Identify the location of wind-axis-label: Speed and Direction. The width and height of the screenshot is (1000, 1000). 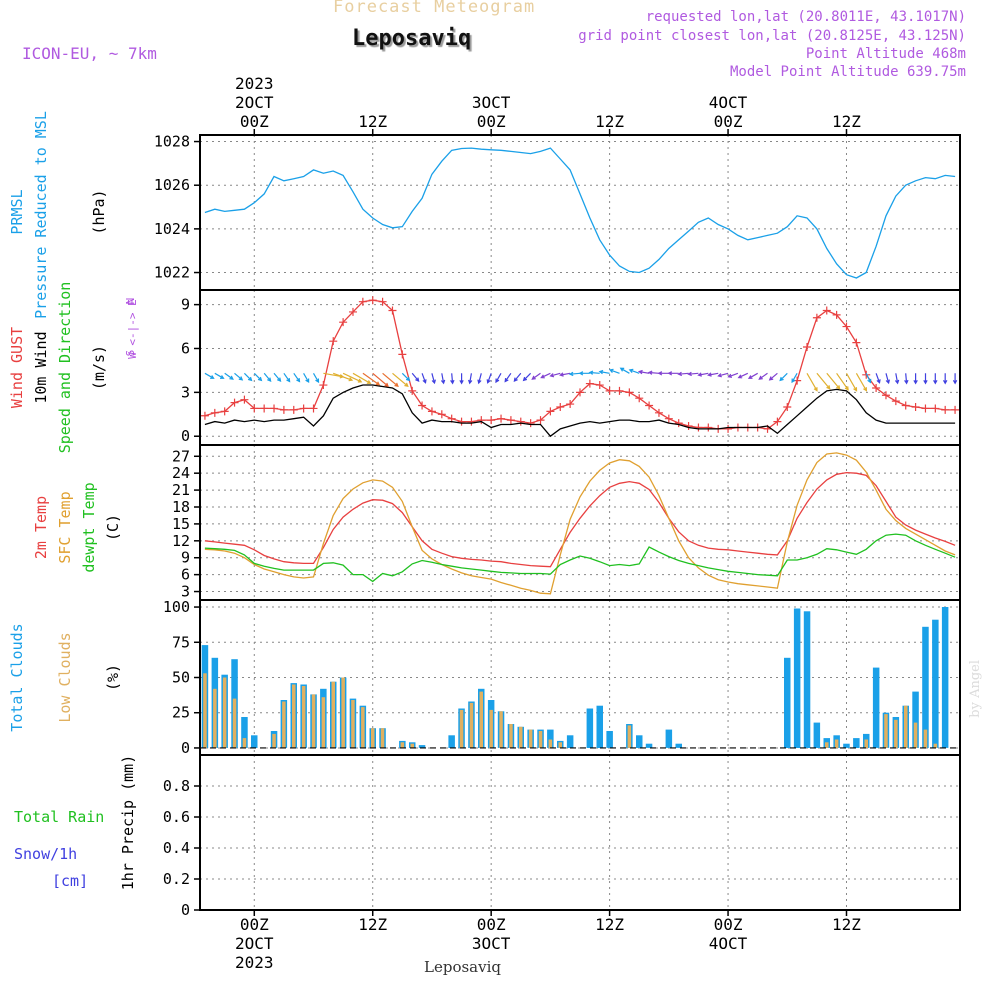
(65, 368).